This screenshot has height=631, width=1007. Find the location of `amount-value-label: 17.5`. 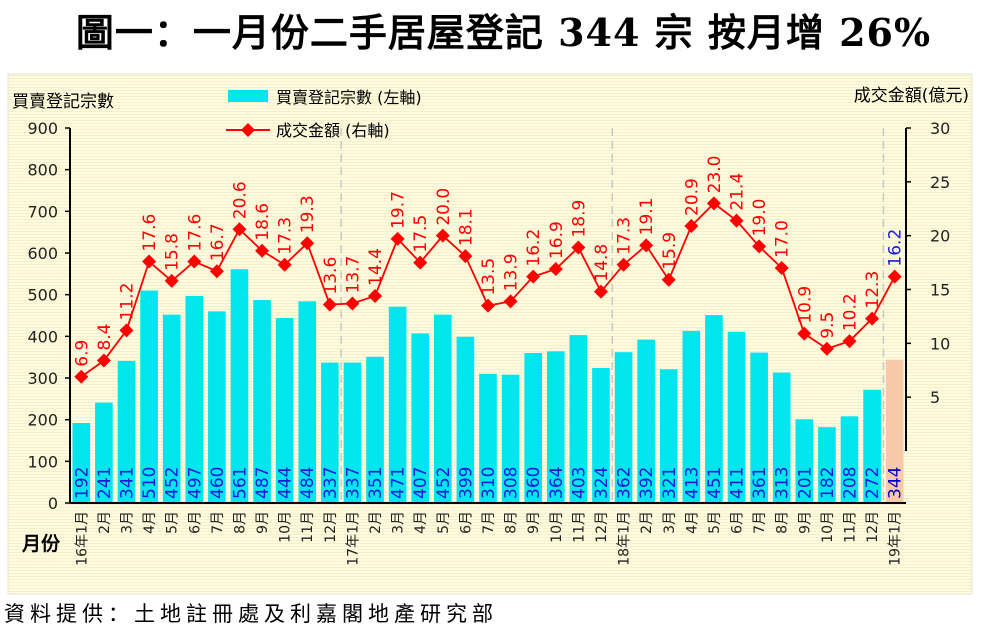

amount-value-label: 17.5 is located at coordinates (421, 234).